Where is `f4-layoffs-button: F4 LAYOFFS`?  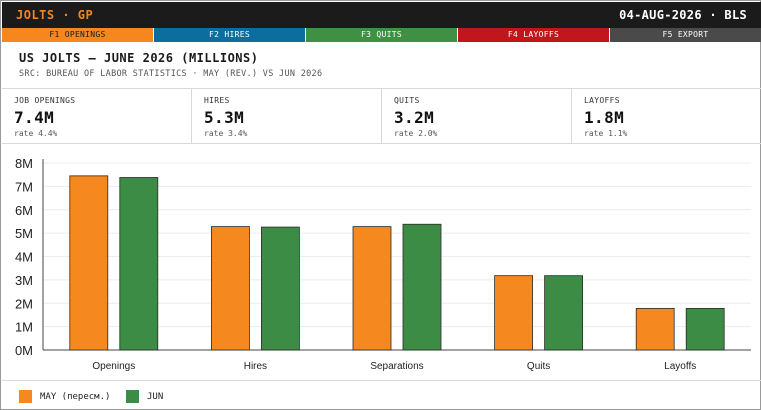 f4-layoffs-button: F4 LAYOFFS is located at coordinates (534, 35).